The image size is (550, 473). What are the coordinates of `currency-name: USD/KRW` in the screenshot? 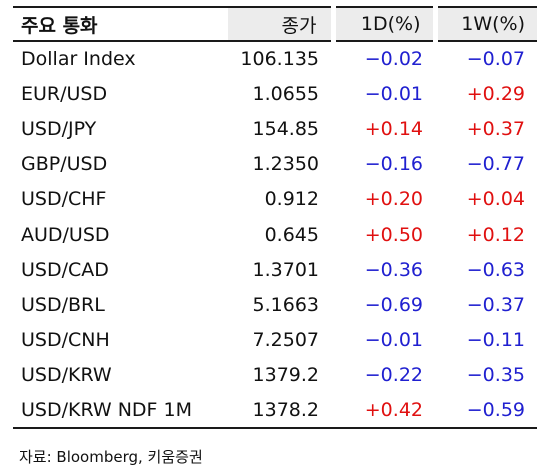 It's located at (66, 375).